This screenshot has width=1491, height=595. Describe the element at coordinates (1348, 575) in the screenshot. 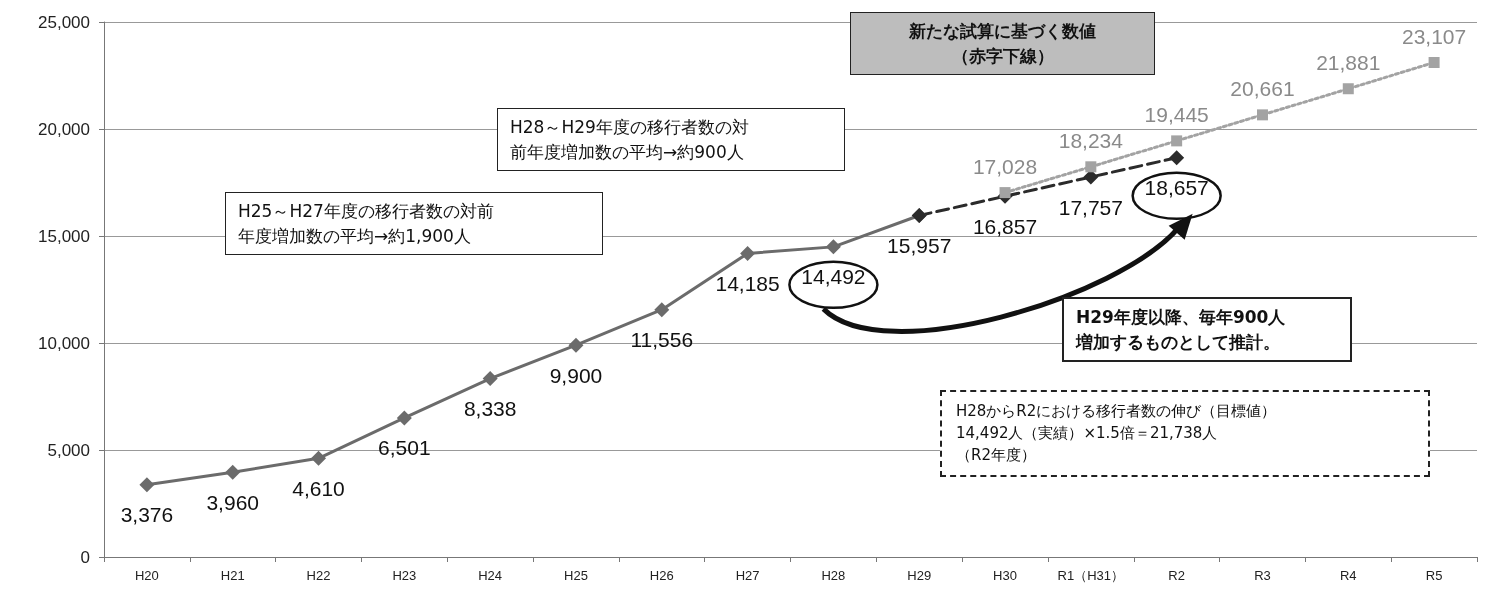

I see `x-tick-label: R4` at that location.